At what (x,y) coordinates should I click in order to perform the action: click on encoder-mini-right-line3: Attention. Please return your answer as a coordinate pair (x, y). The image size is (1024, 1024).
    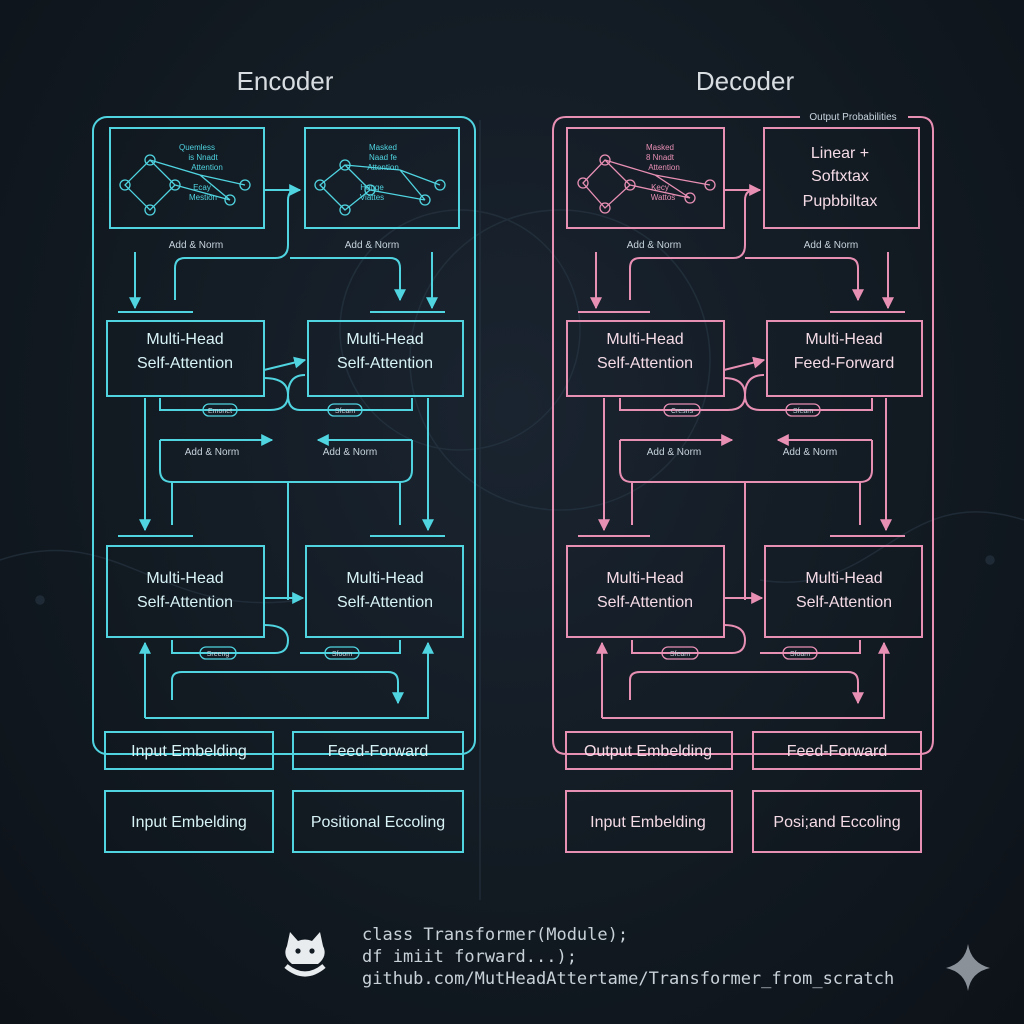
    Looking at the image, I should click on (383, 167).